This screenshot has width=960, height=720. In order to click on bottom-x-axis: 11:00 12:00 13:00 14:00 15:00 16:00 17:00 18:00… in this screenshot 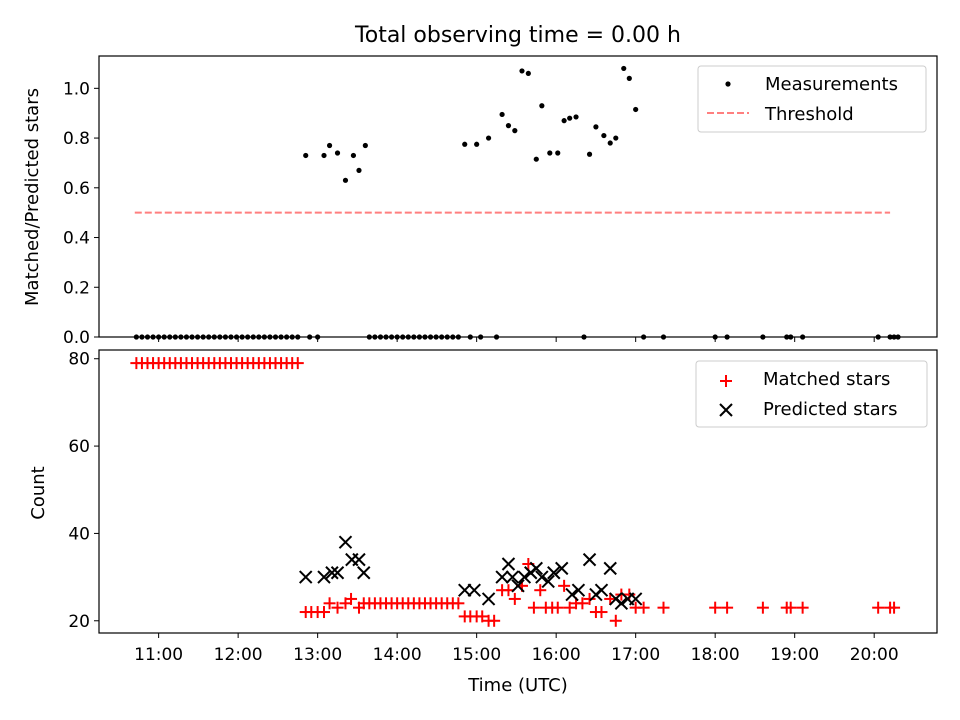, I will do `click(516, 649)`.